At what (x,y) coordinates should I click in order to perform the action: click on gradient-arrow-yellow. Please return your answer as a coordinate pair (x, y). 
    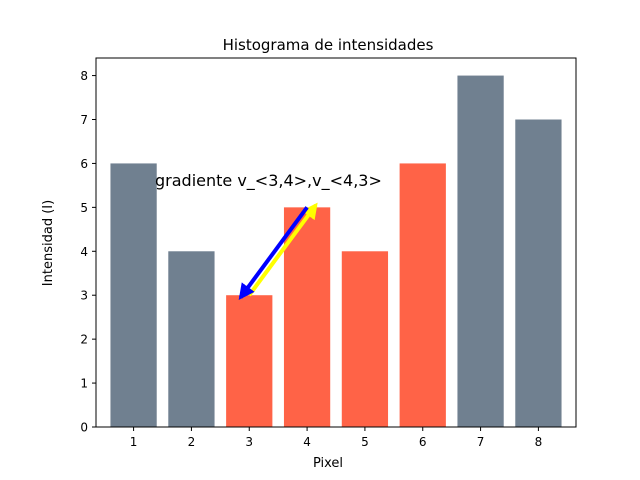
    Looking at the image, I should click on (282, 249).